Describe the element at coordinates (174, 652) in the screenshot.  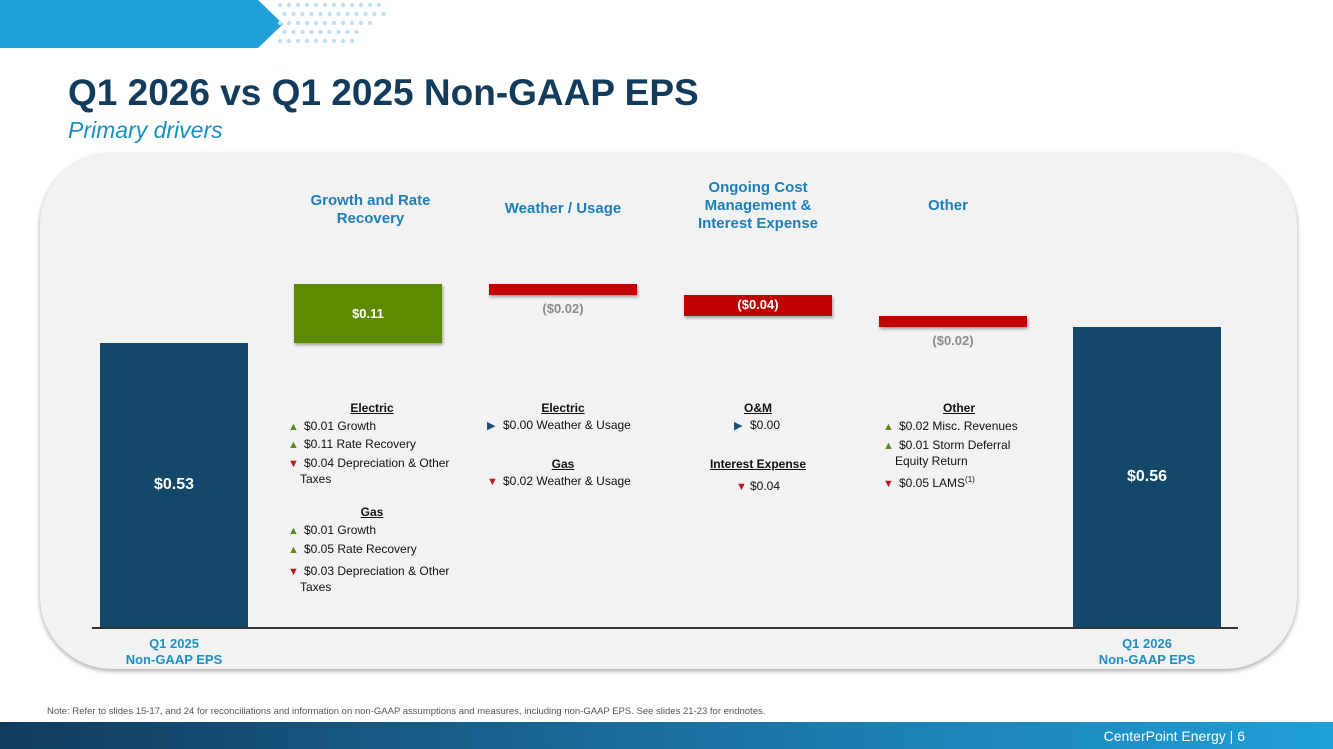
I see `axis-label-q1-2025: Q1 2025 Non-GAAP EPS` at that location.